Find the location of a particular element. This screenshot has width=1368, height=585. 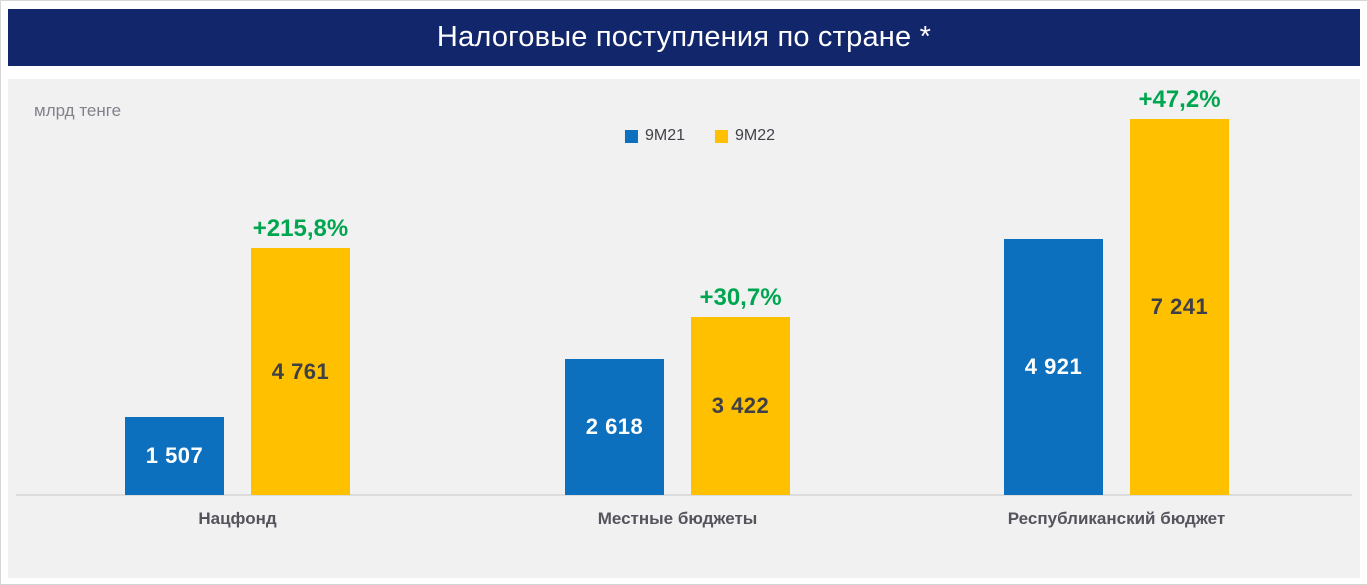

chart-legend: 9M21 9M22 is located at coordinates (699, 136).